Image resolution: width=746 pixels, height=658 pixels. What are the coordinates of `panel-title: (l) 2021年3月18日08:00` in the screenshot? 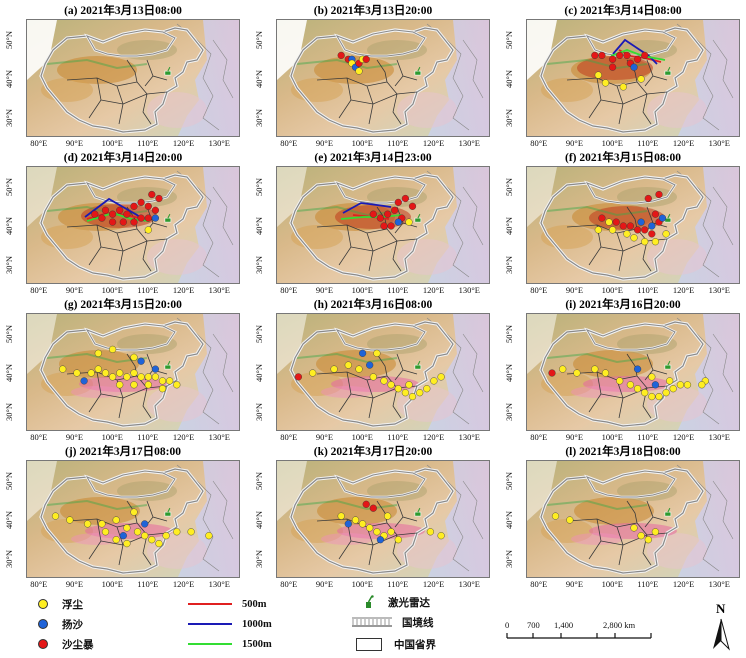 It's located at (623, 452).